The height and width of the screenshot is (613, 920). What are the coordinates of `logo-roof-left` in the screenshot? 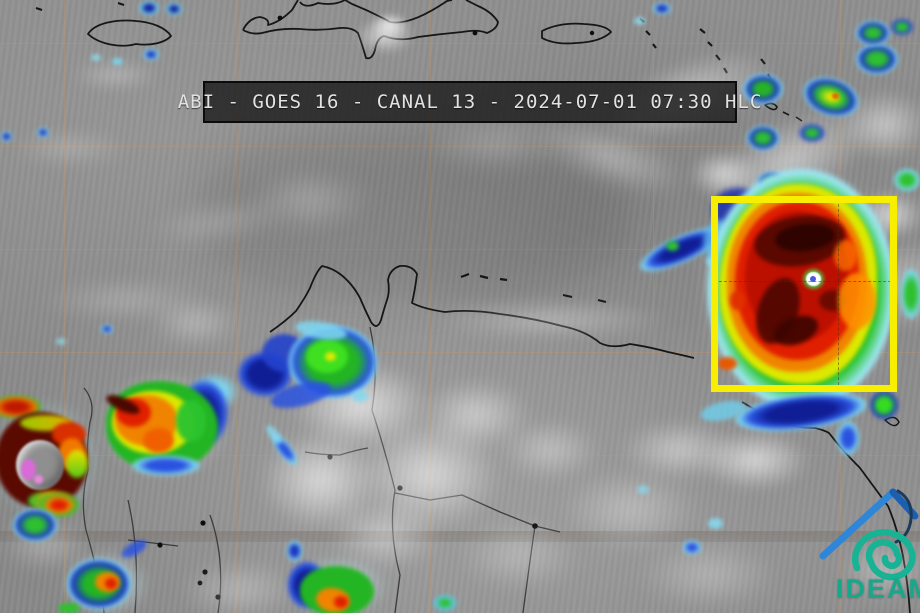 It's located at (858, 524).